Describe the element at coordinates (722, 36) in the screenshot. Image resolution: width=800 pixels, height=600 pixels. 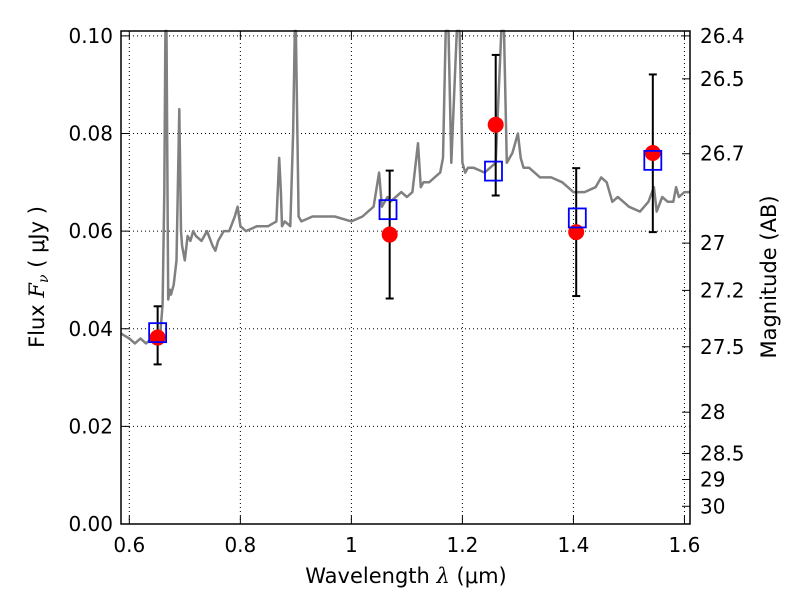
I see `magnitude-tick-label: 26.4` at that location.